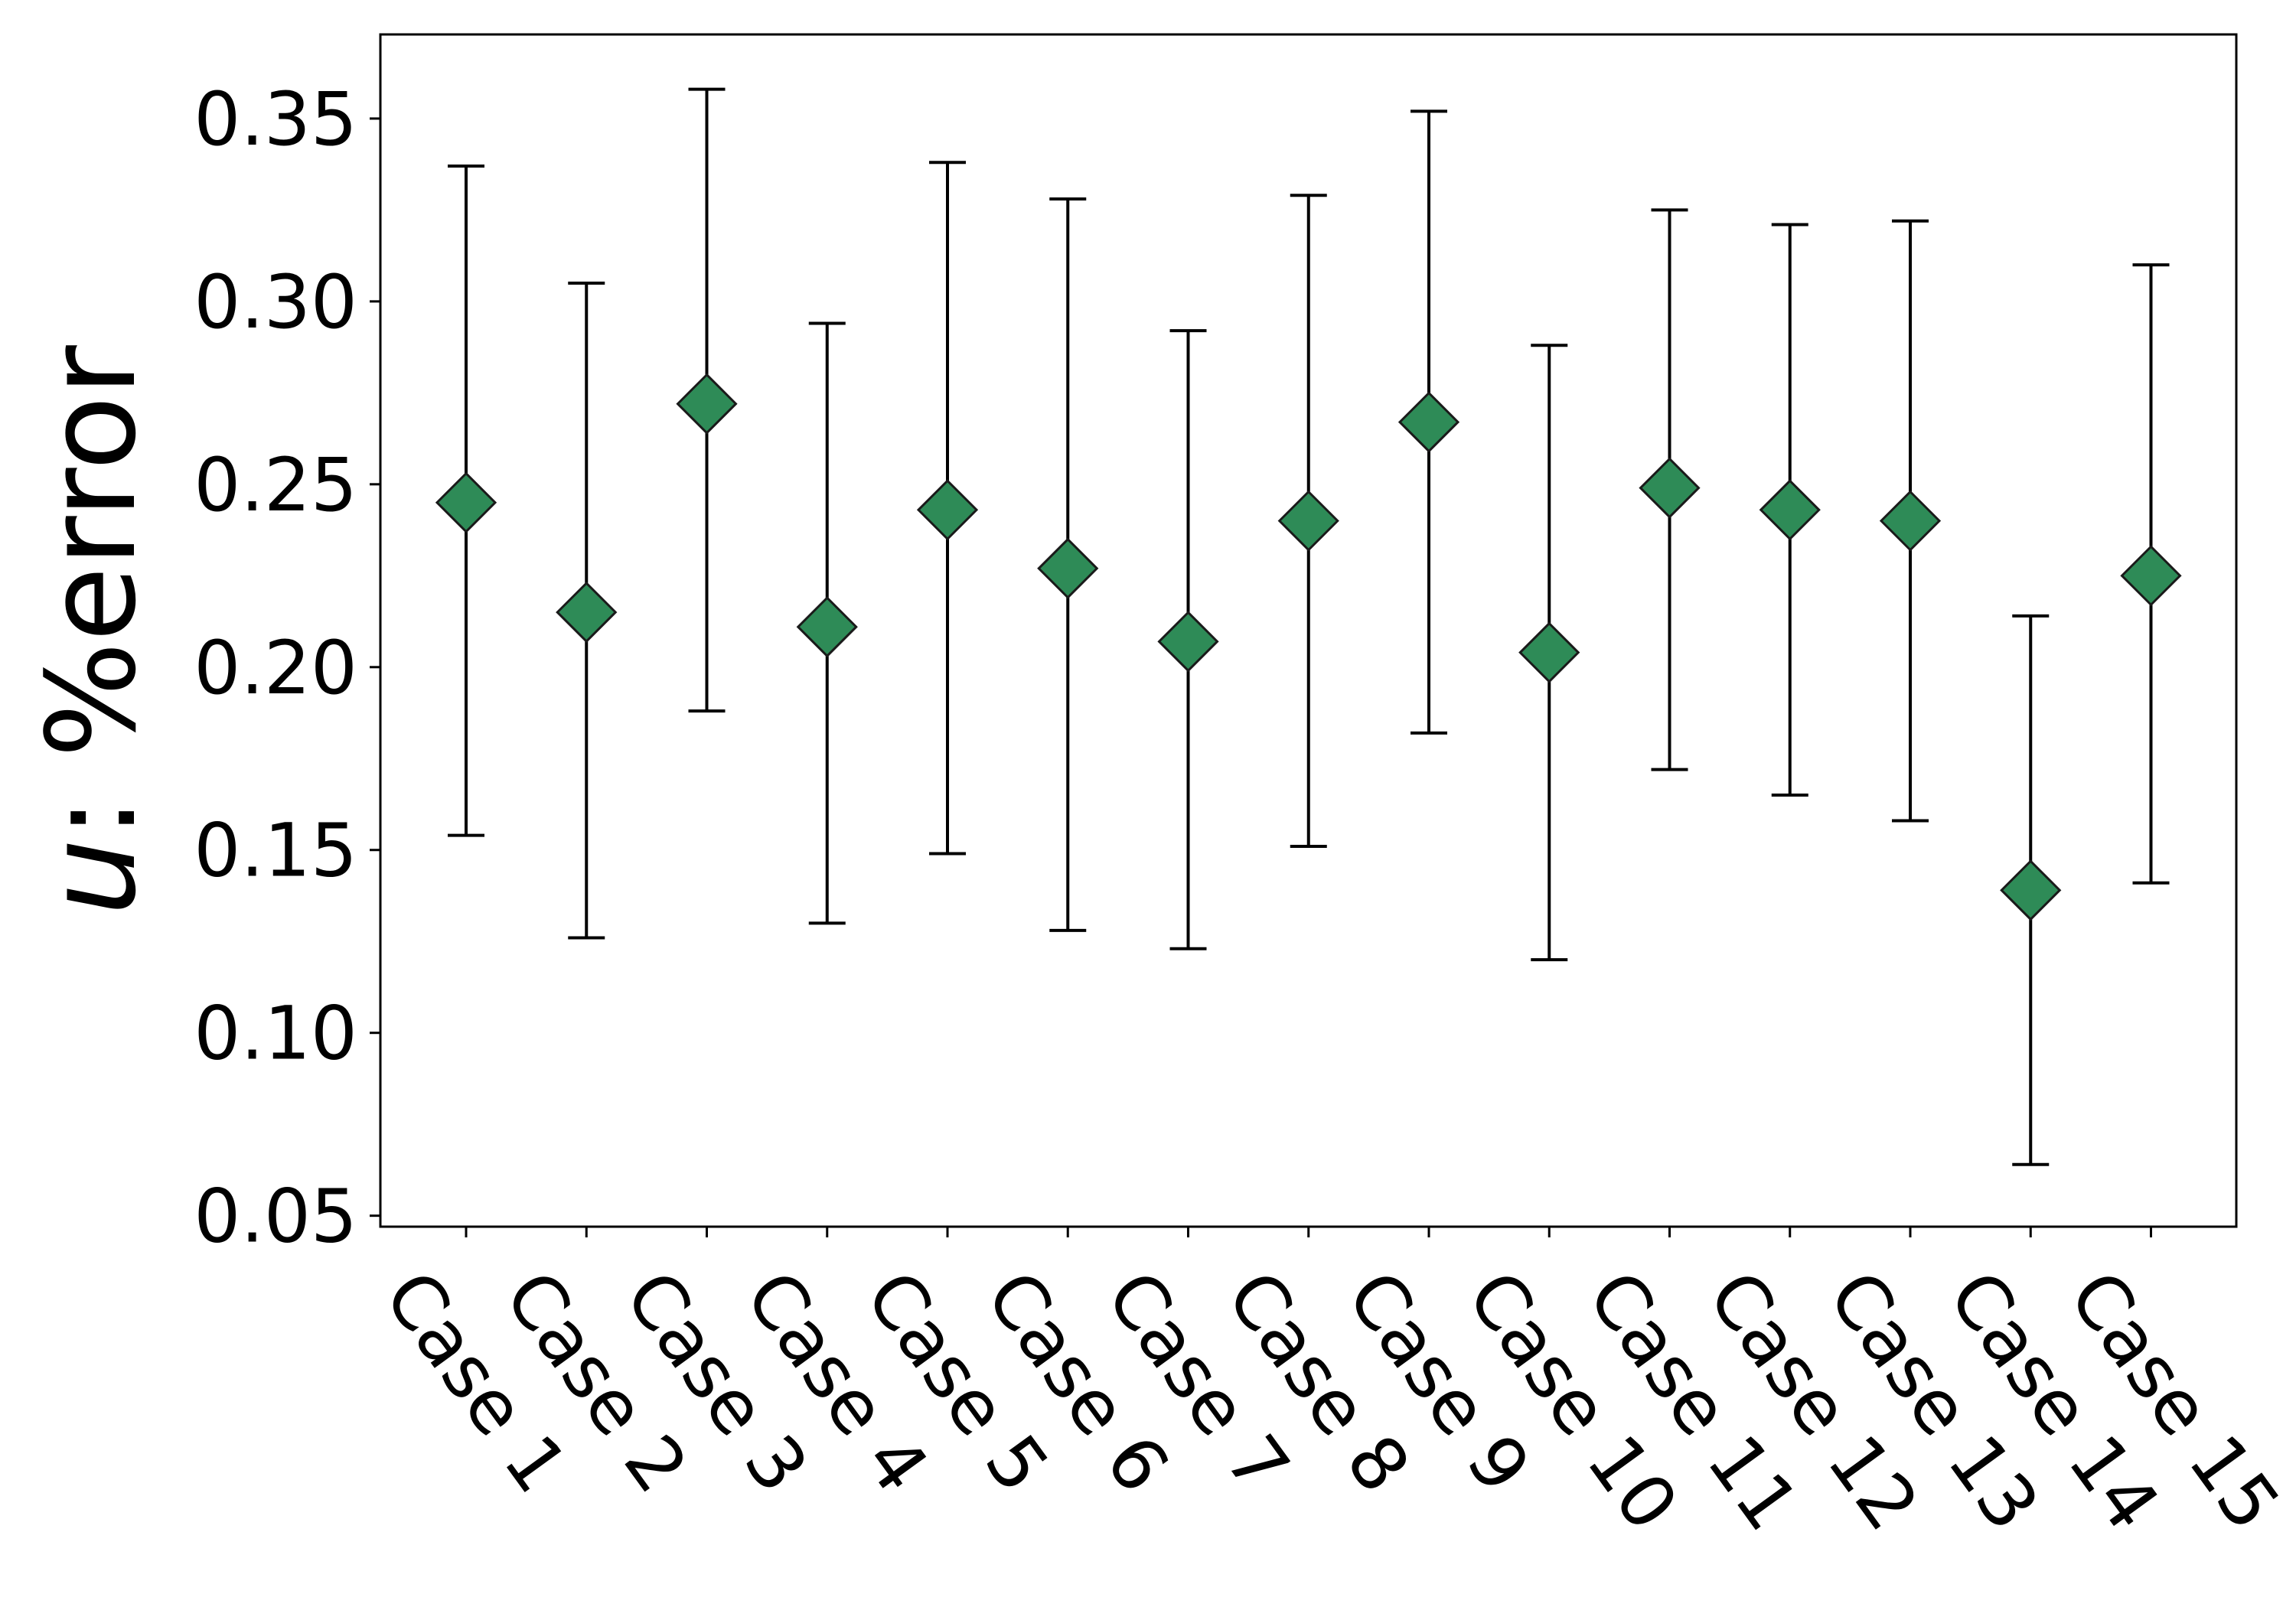  I want to click on y-axis-label-text: : %error, so click(91, 591).